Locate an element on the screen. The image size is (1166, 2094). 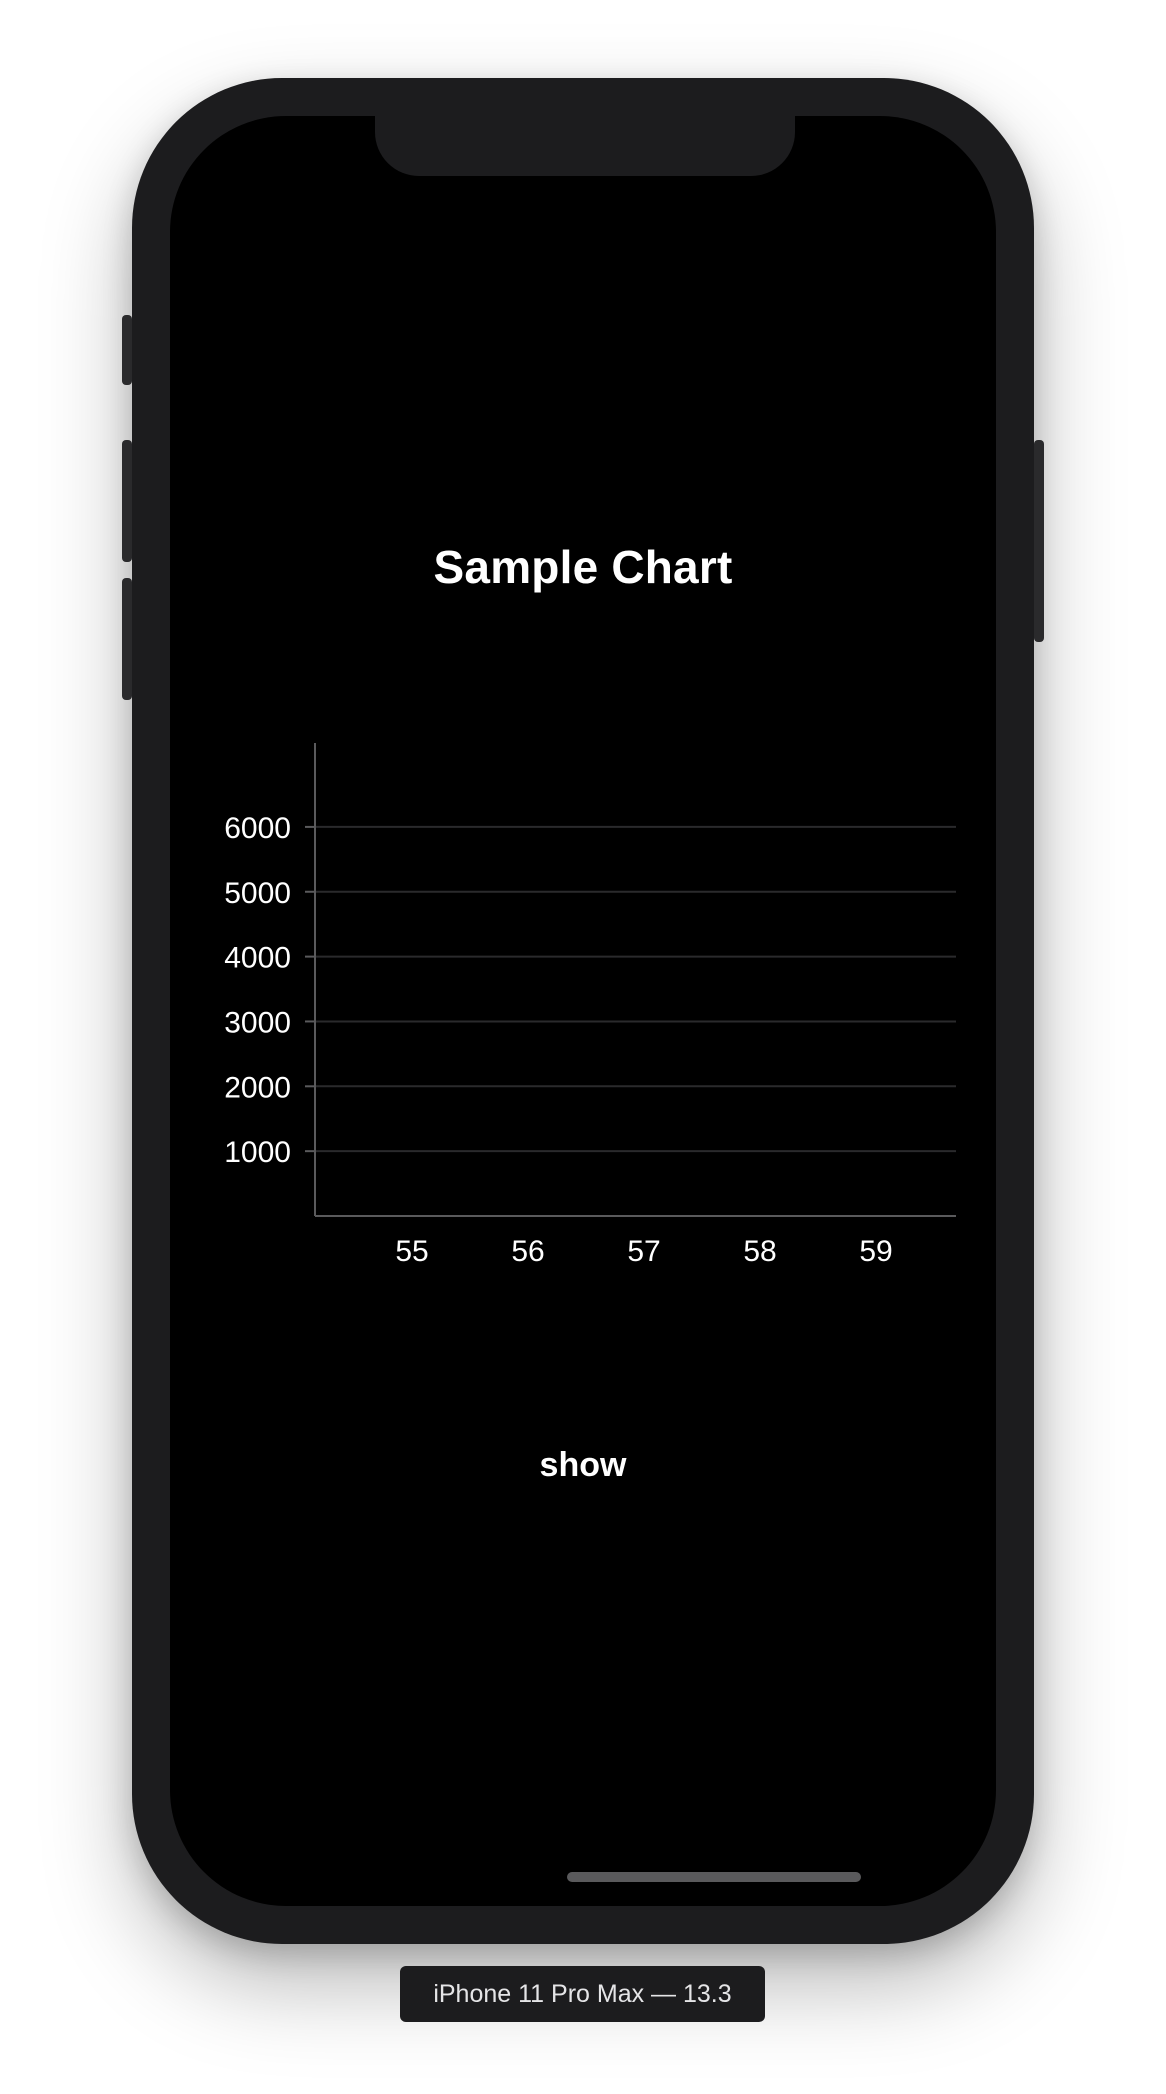
x-tick-label: 57 is located at coordinates (643, 1251).